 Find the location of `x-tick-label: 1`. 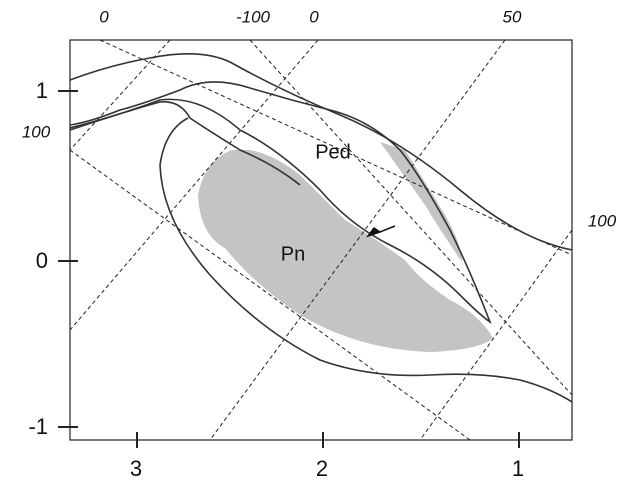

x-tick-label: 1 is located at coordinates (518, 468).